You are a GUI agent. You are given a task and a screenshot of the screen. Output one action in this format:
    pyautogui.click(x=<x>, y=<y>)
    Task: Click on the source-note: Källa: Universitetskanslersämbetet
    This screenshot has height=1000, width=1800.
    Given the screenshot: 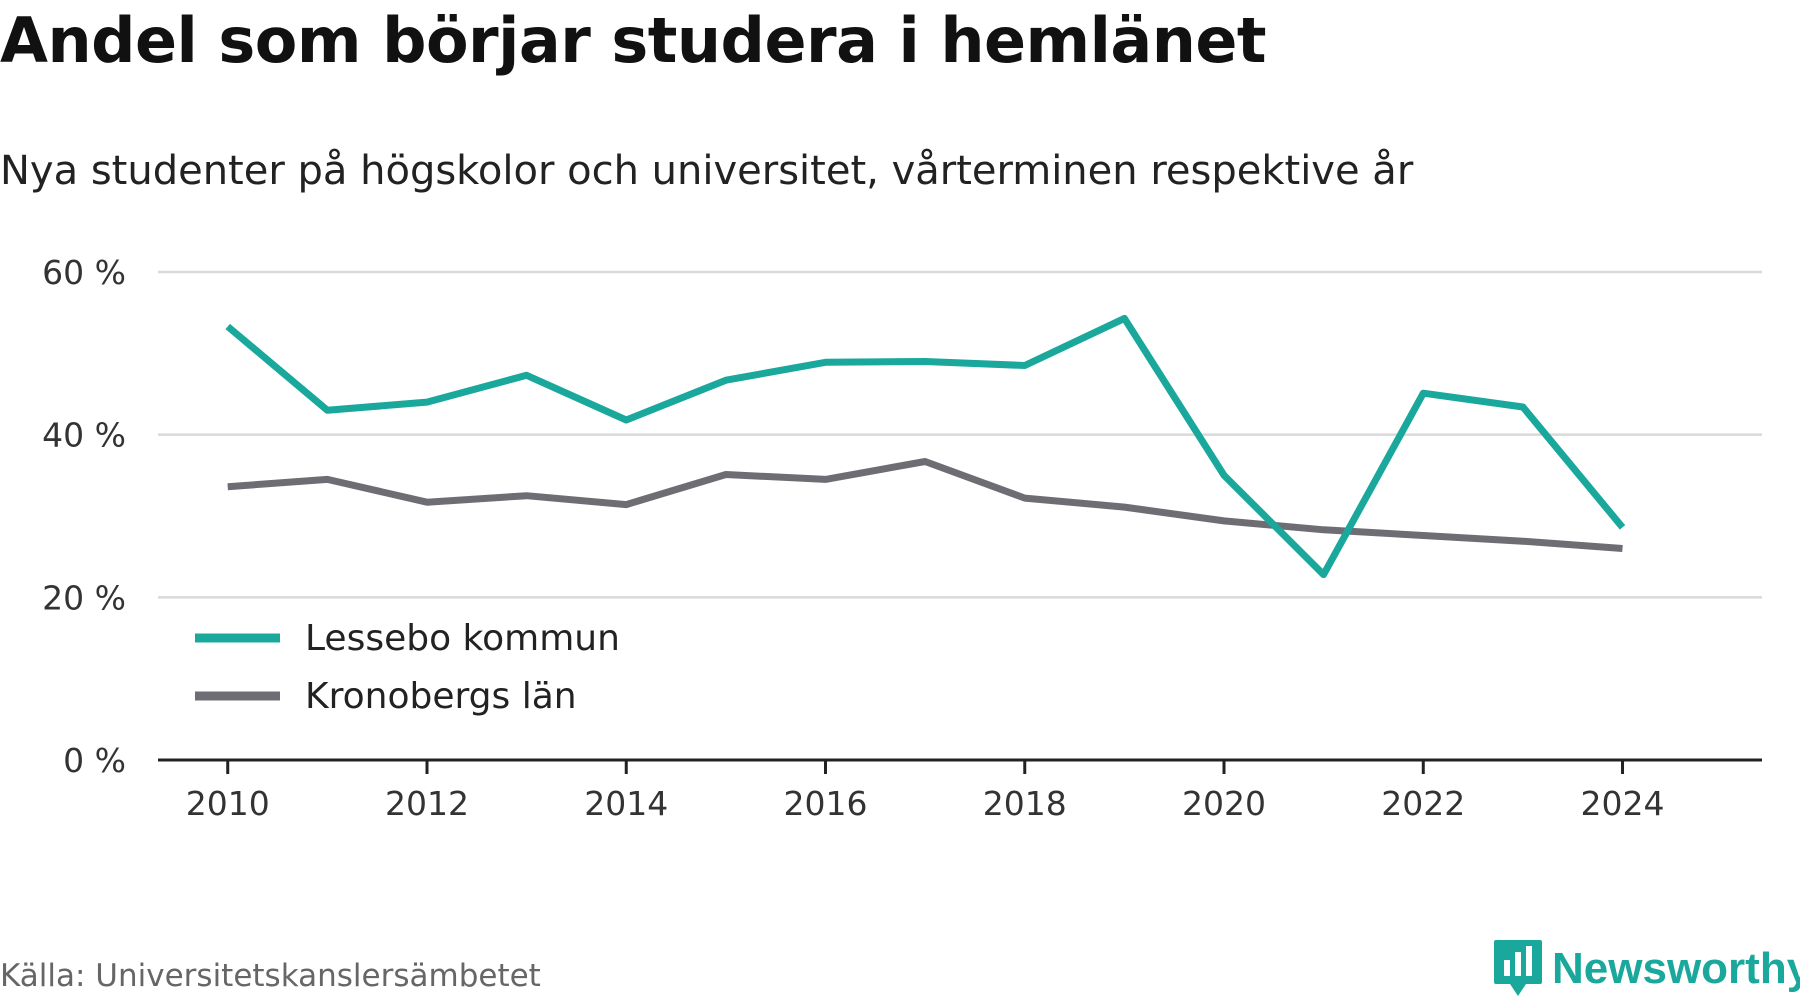 What is the action you would take?
    pyautogui.click(x=270, y=976)
    